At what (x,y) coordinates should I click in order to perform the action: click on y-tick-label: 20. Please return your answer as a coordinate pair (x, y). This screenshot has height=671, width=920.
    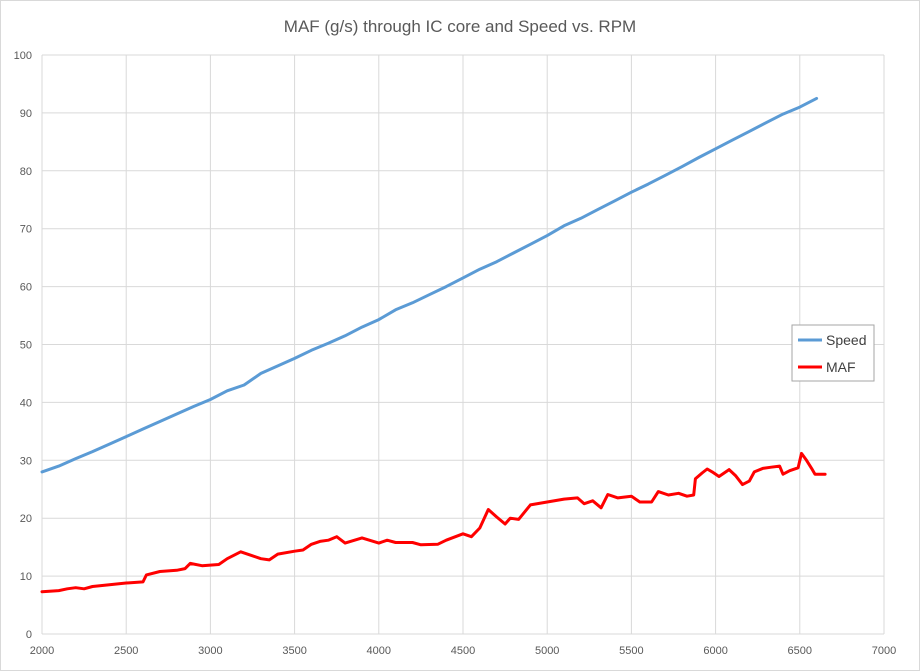
    Looking at the image, I should click on (26, 519).